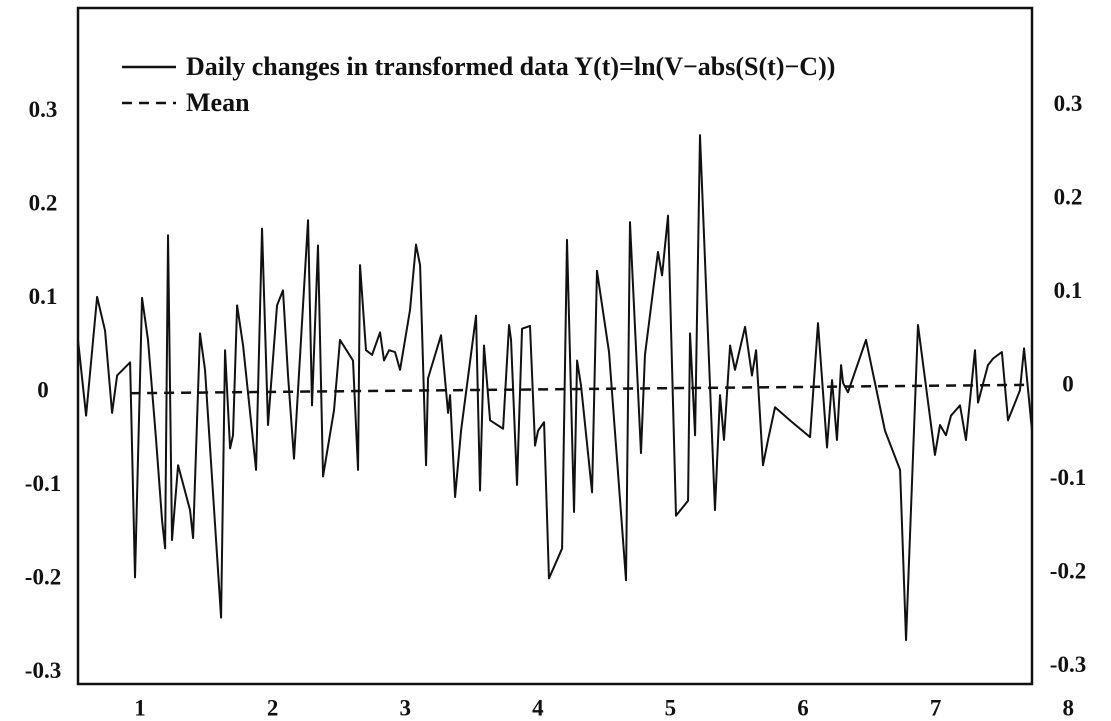  What do you see at coordinates (43, 296) in the screenshot?
I see `y-tick-label: 0.1` at bounding box center [43, 296].